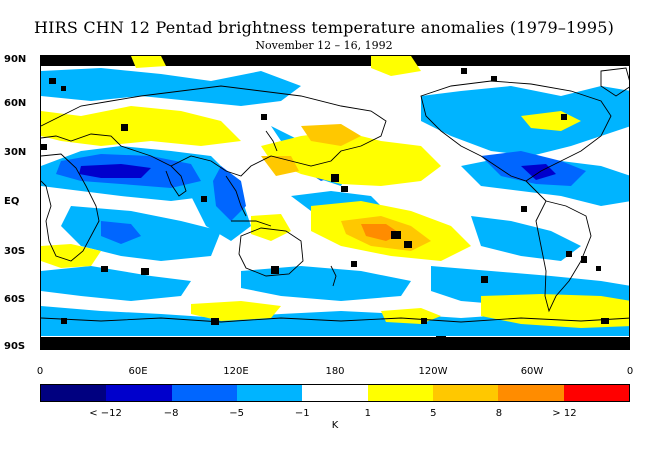  What do you see at coordinates (236, 371) in the screenshot?
I see `lon-label-120e: 120E` at bounding box center [236, 371].